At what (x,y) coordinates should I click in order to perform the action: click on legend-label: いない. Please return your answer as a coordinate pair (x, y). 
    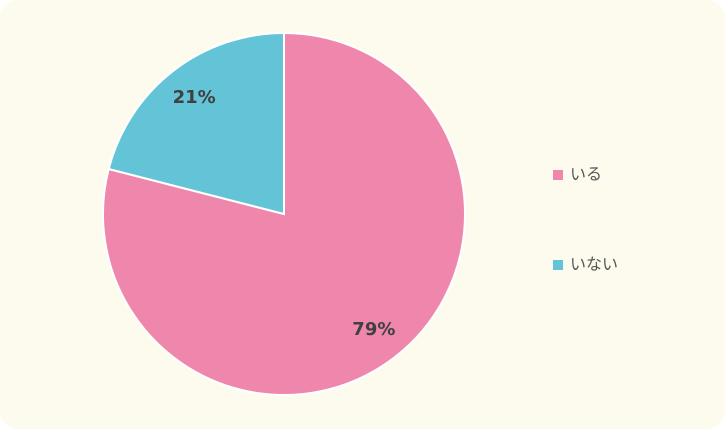
    Looking at the image, I should click on (594, 264).